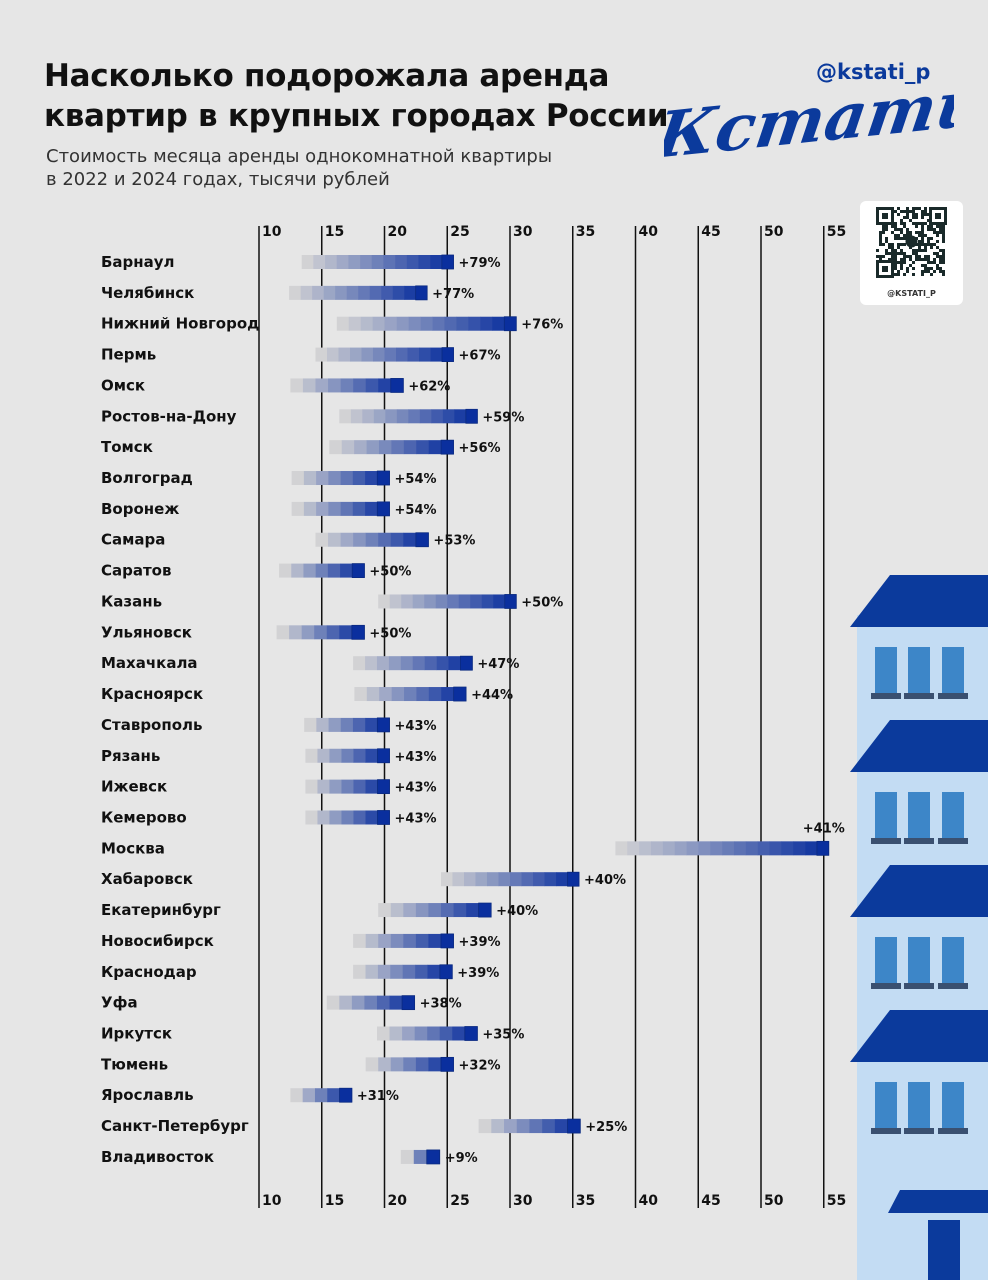  I want to click on percent-label: +56%, so click(480, 448).